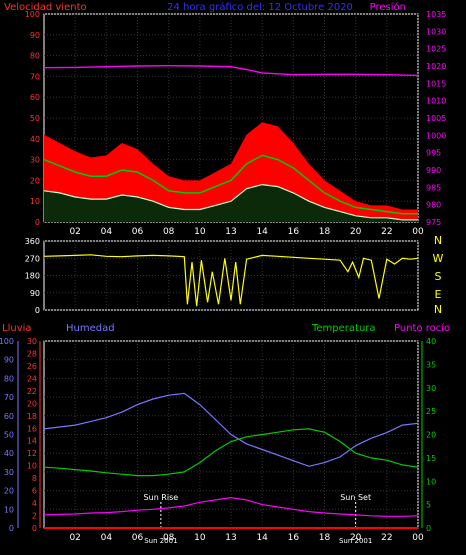  Describe the element at coordinates (436, 66) in the screenshot. I see `right-tick-label: 1020` at that location.